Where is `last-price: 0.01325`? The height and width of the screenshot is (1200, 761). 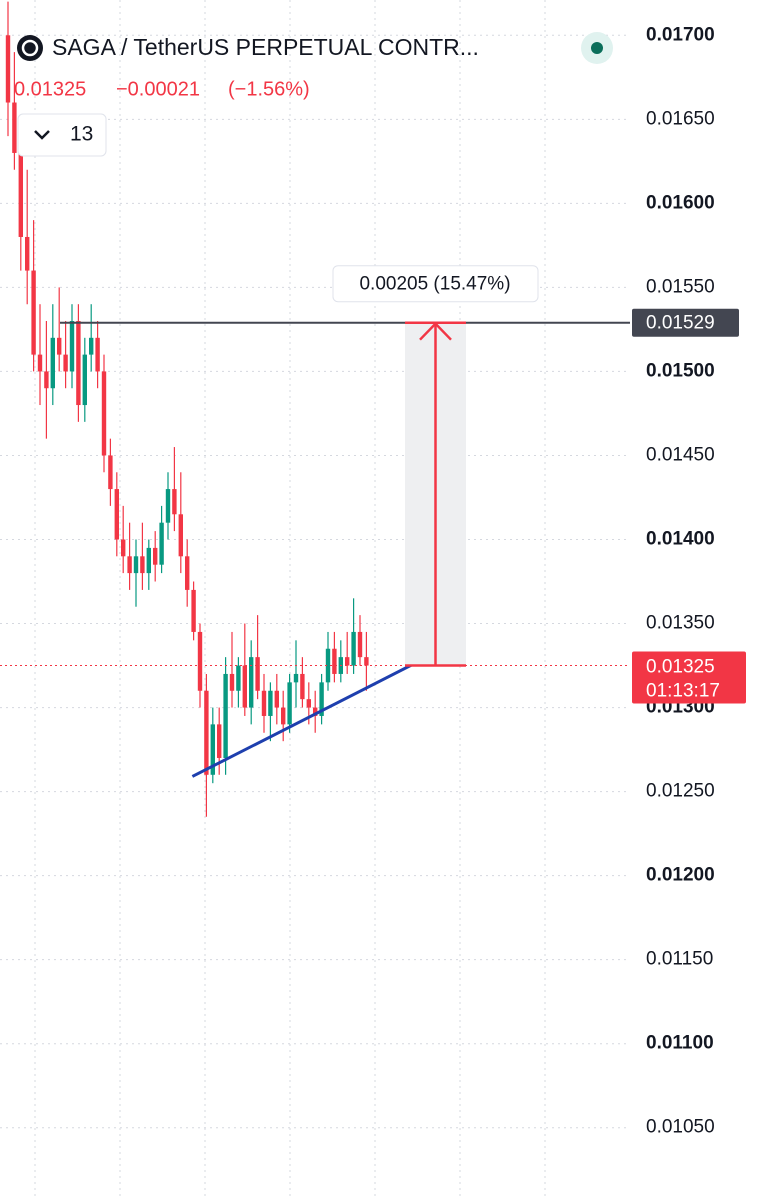 last-price: 0.01325 is located at coordinates (50, 89).